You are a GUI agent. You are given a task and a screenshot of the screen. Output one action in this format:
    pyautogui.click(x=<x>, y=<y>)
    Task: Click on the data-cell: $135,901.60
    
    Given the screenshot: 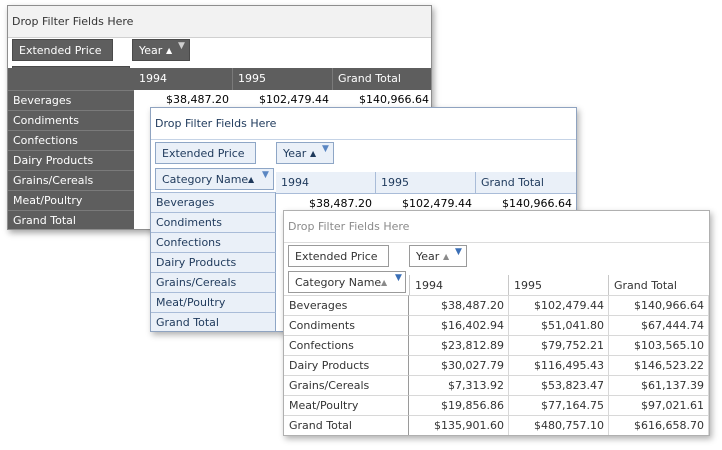 What is the action you would take?
    pyautogui.click(x=459, y=425)
    